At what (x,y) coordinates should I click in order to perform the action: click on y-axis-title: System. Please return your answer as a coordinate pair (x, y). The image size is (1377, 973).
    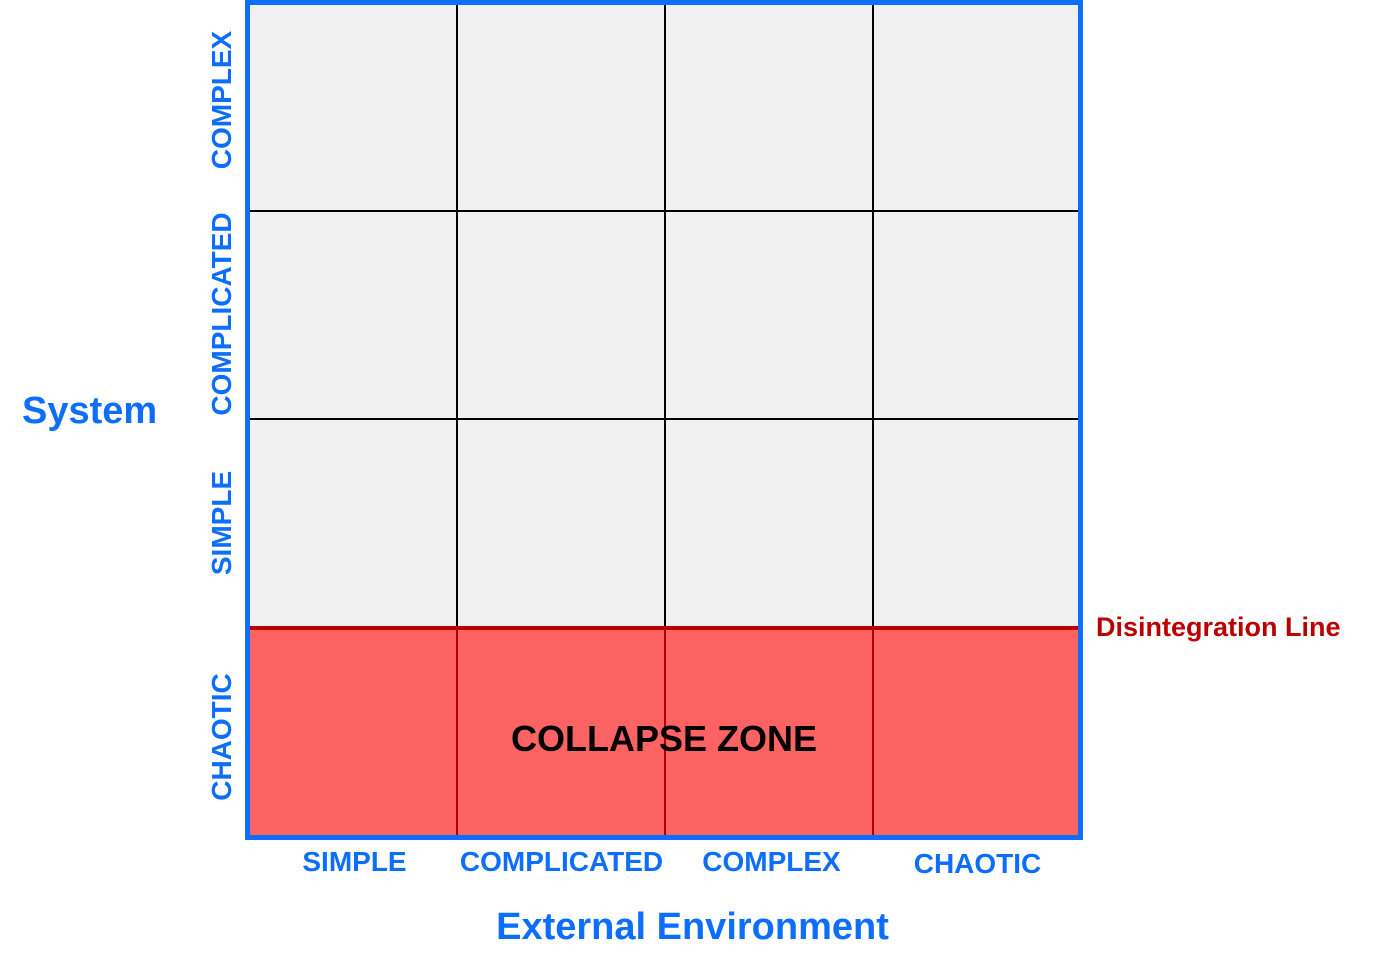
    Looking at the image, I should click on (90, 411).